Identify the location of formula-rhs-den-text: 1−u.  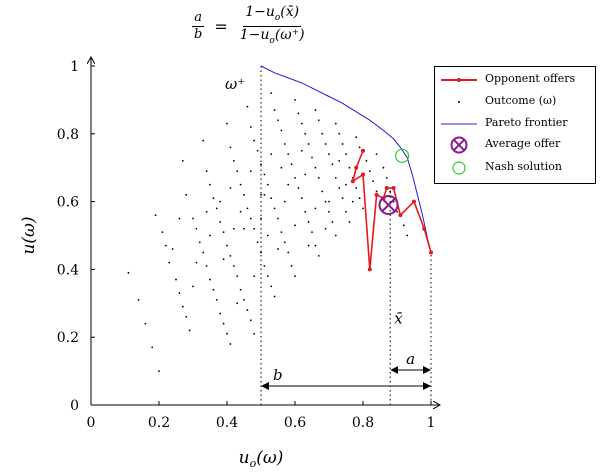
(254, 34).